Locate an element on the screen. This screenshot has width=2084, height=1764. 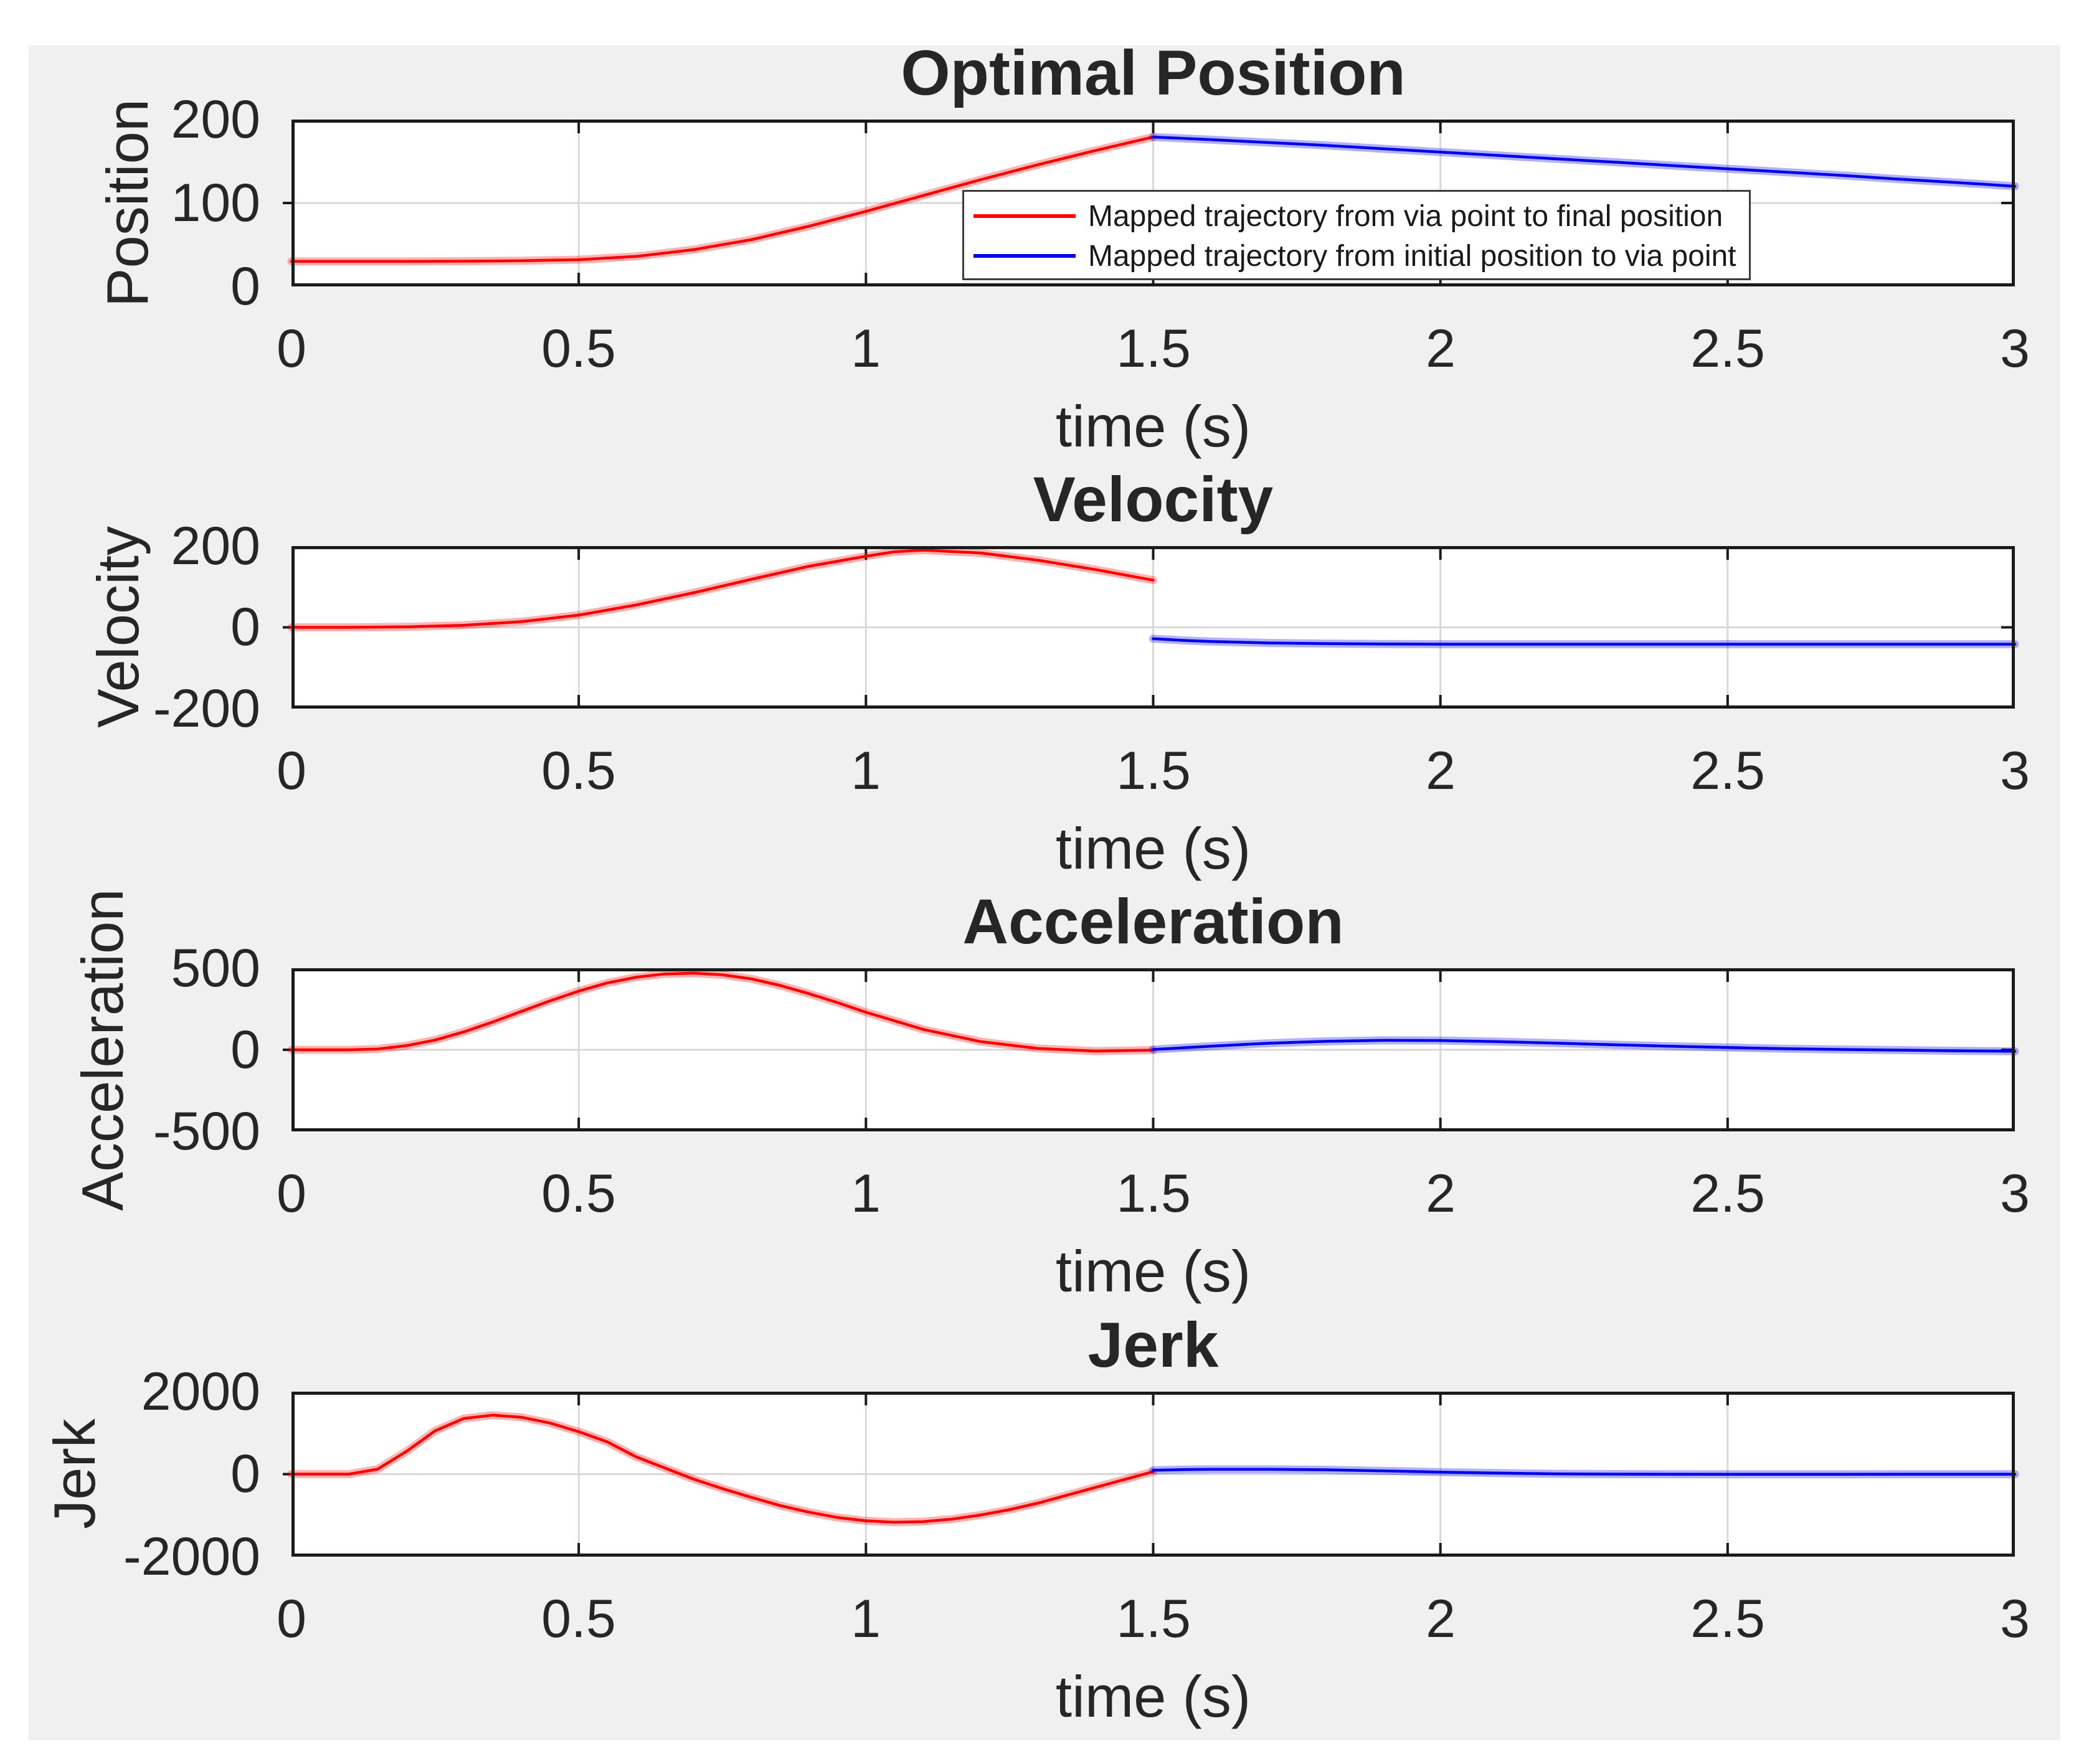
subplot-title: Jerk is located at coordinates (1153, 1344).